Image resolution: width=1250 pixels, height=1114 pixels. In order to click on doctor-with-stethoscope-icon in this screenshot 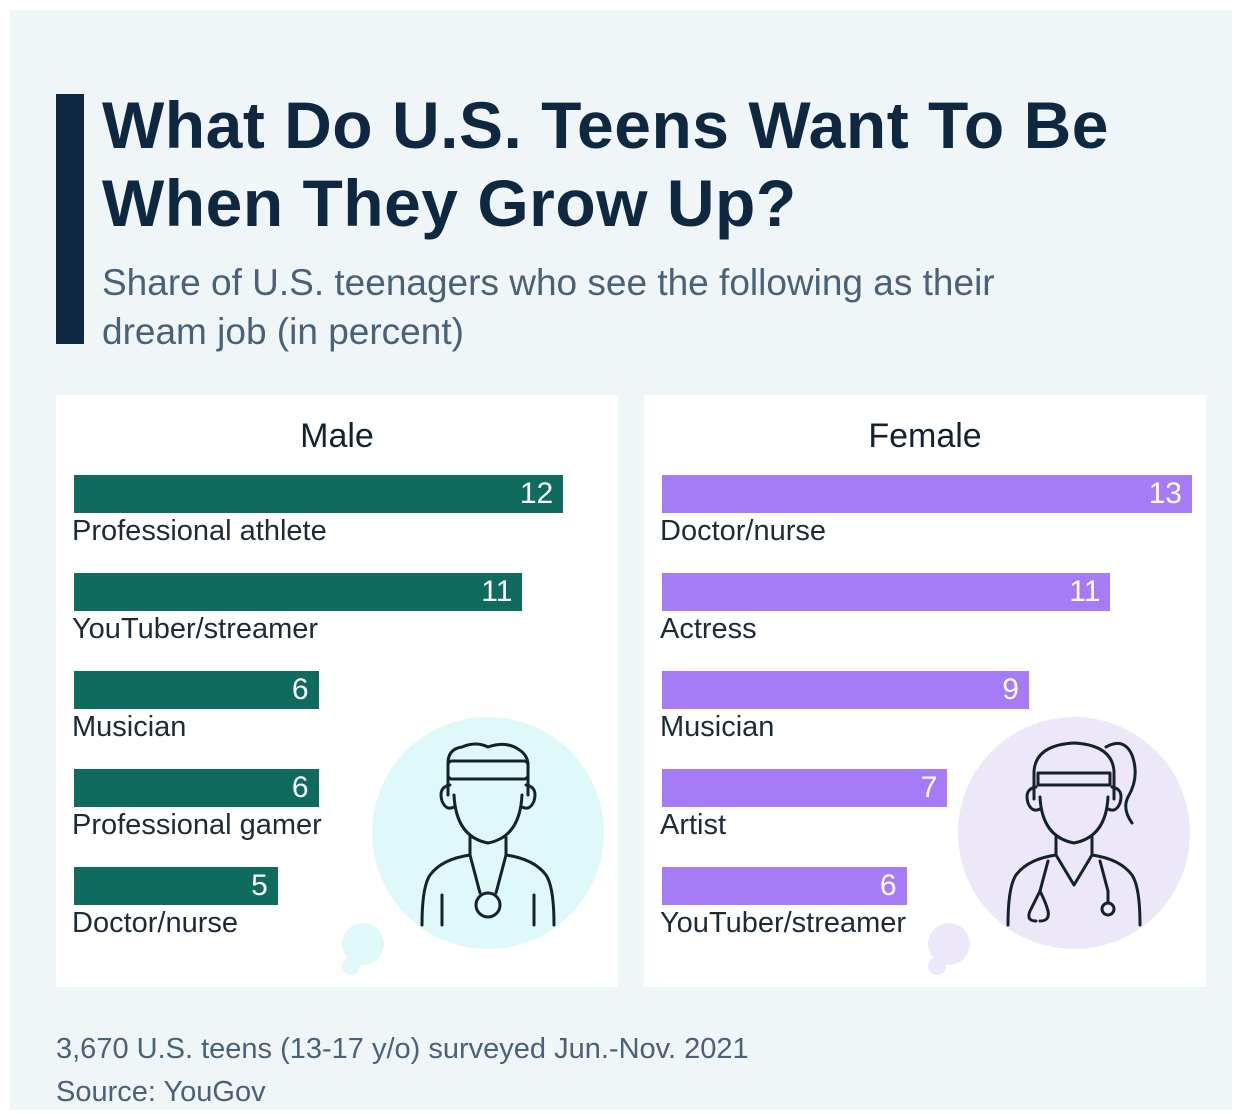, I will do `click(1074, 834)`.